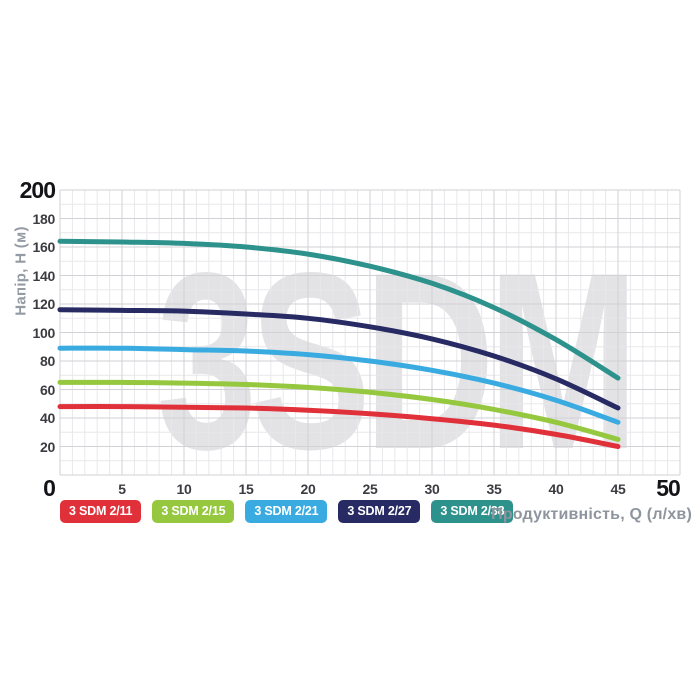  I want to click on legend-chip-3-sdm-2-38: 3 SDM 2/38, so click(472, 511).